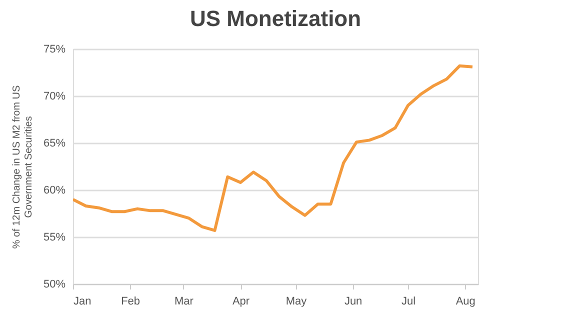 This screenshot has height=329, width=588. Describe the element at coordinates (184, 302) in the screenshot. I see `x-tick-label: Mar` at that location.